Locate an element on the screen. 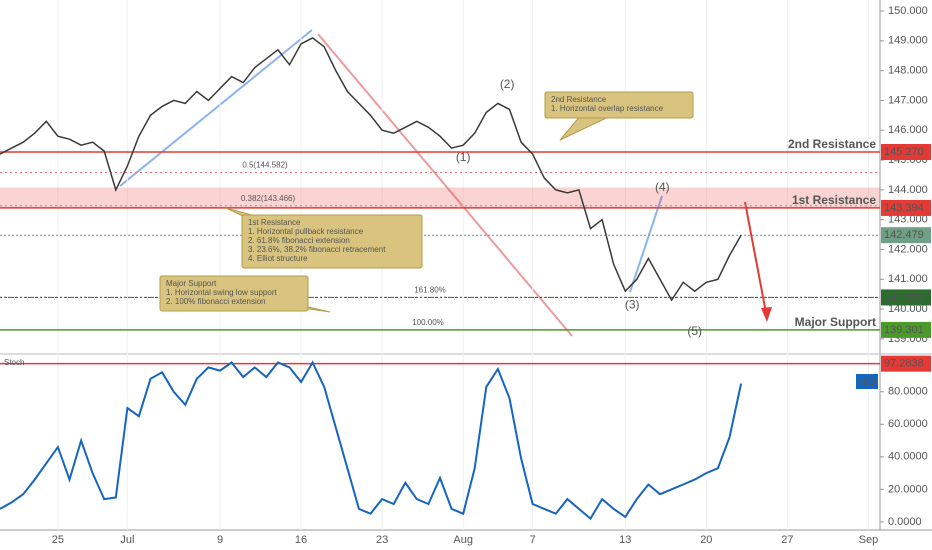  fib-label: 100.00% is located at coordinates (428, 322).